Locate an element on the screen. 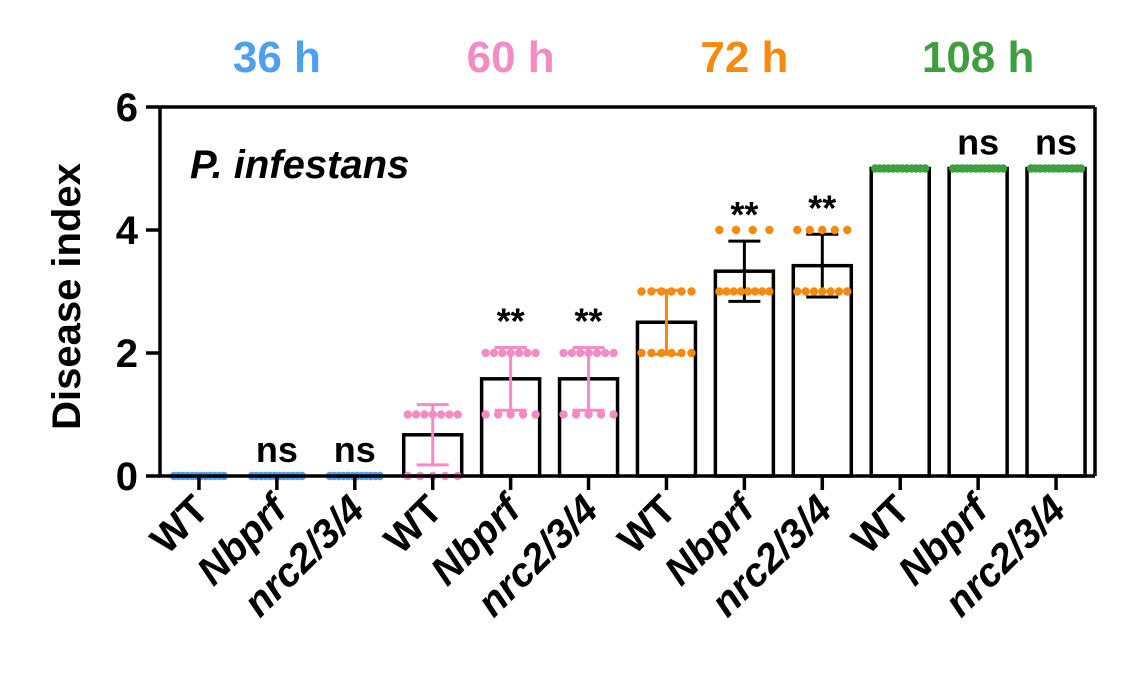 The image size is (1136, 698). group-header: 60 h is located at coordinates (511, 57).